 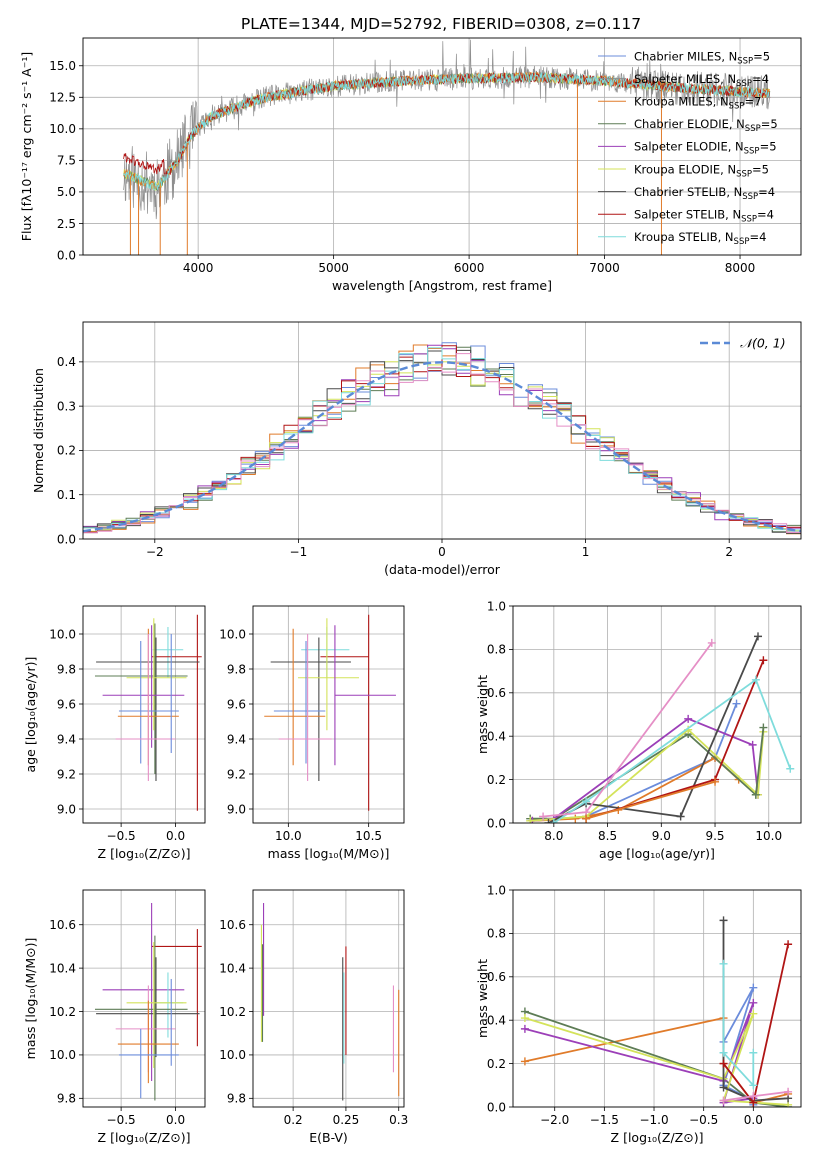 What do you see at coordinates (447, 131) in the screenshot?
I see `model-spectrum` at bounding box center [447, 131].